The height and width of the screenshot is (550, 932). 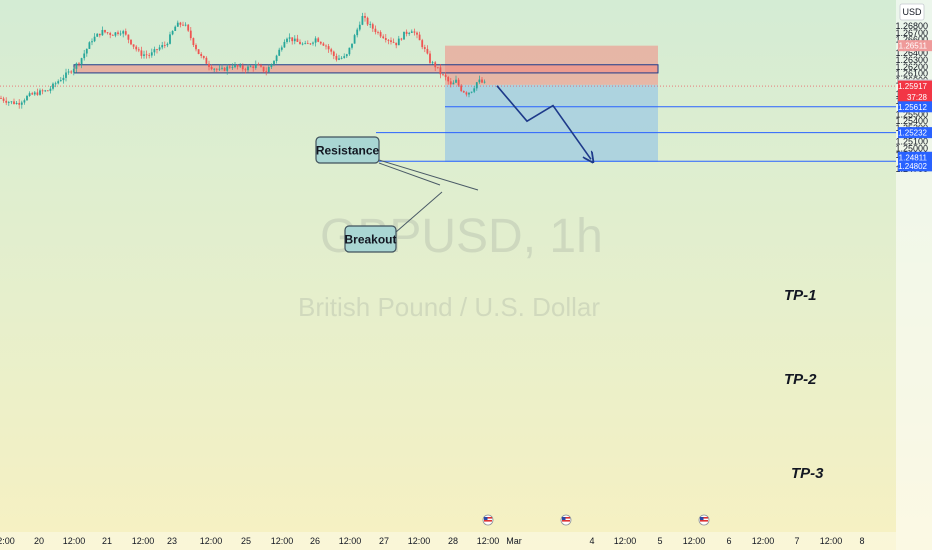 What do you see at coordinates (861, 541) in the screenshot?
I see `time-tick-label: 8` at bounding box center [861, 541].